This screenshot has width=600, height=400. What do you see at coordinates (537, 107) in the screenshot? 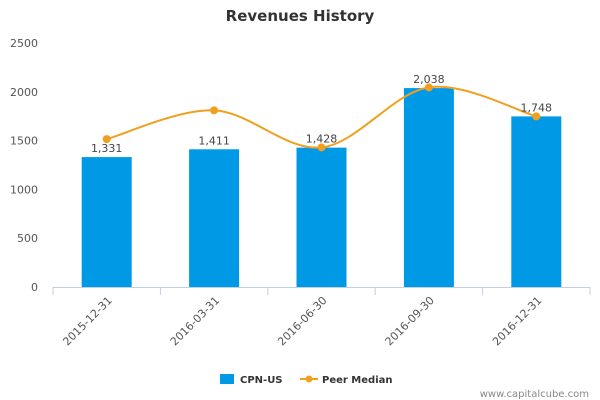
I see `data-label-2016-12-31: 1,748` at bounding box center [537, 107].